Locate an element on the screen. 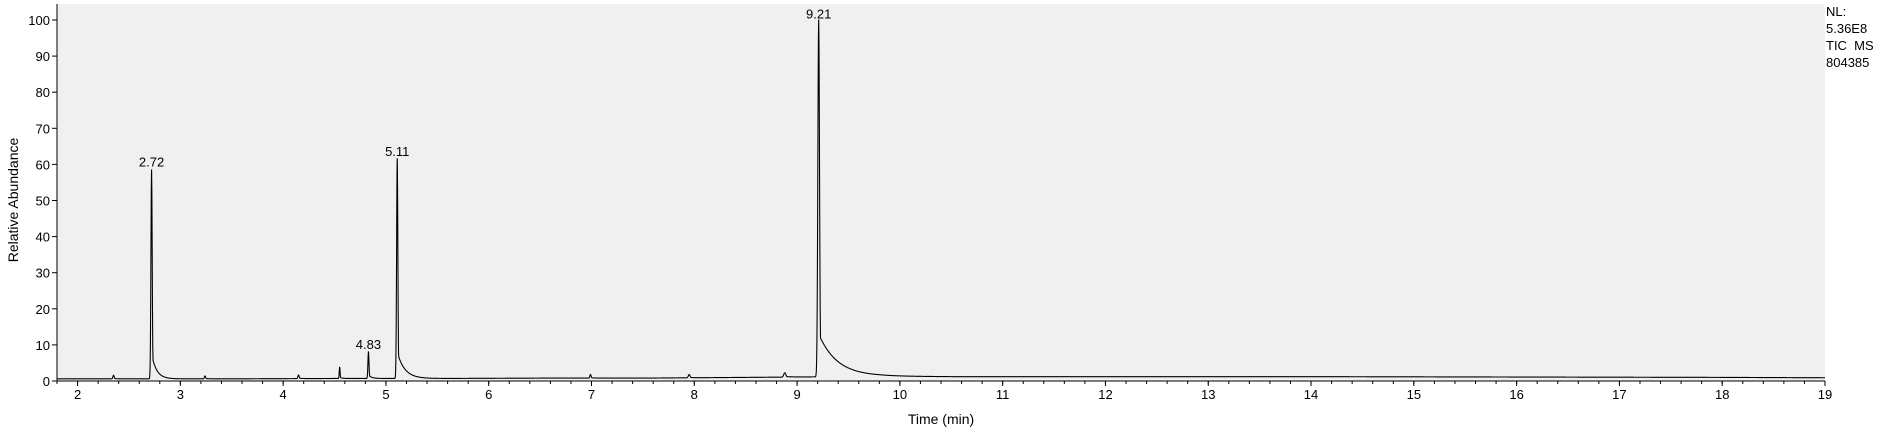  x-tick-label: 5 is located at coordinates (385, 394).